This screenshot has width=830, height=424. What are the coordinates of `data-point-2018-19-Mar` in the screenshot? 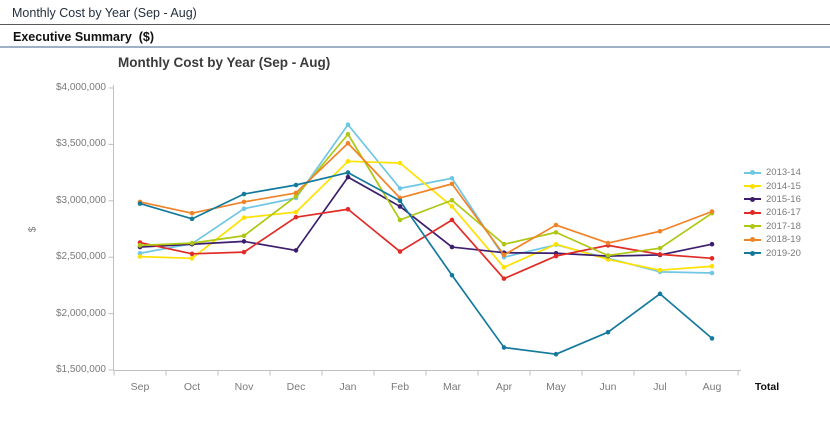 It's located at (452, 184).